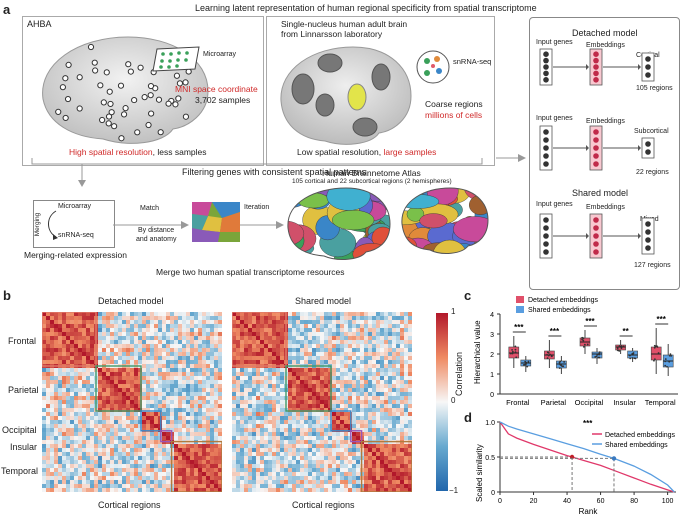  What do you see at coordinates (587, 148) in the screenshot?
I see `layer-arrowhead` at bounding box center [587, 148].